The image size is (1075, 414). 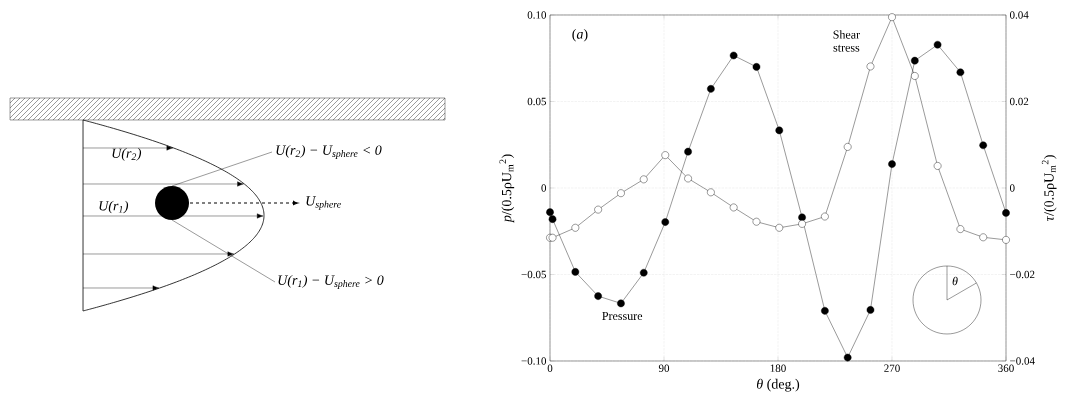 I want to click on text: U(r$_{2}$), so click(x=127, y=154).